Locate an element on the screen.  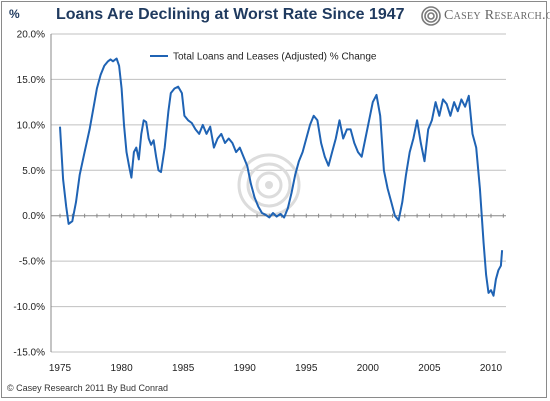
y-tick-label: -15.0% is located at coordinates (29, 353).